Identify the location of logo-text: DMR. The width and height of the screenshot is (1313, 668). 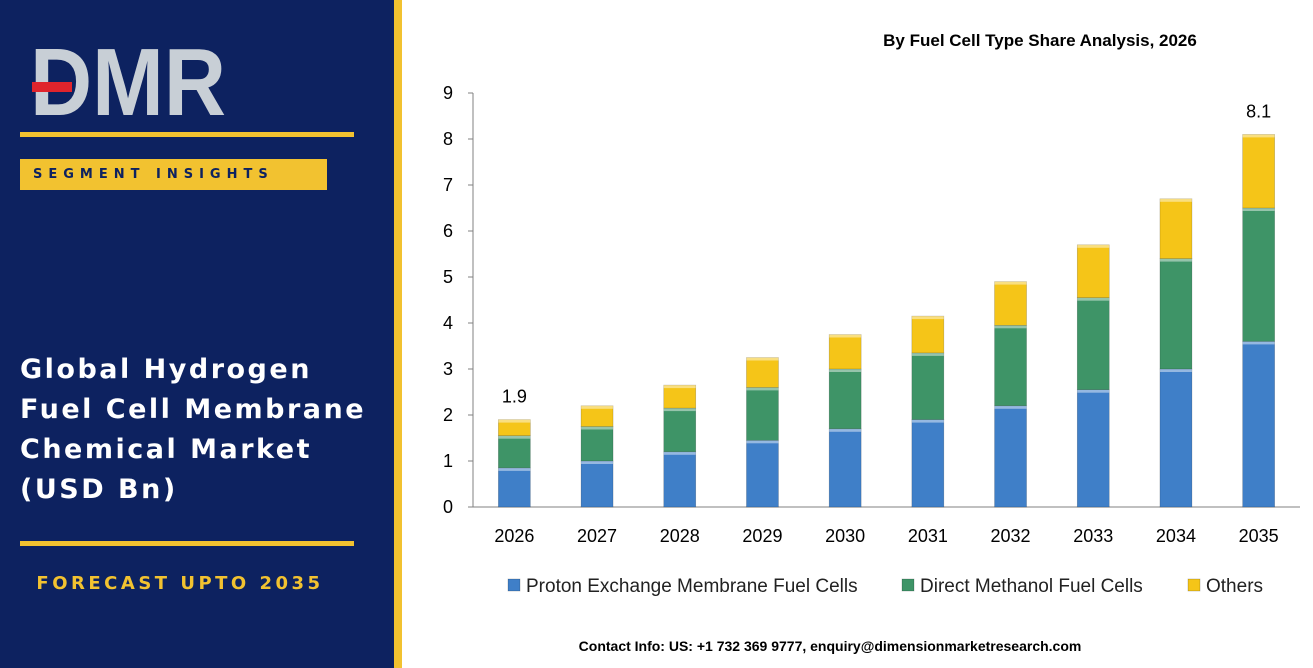
(128, 79).